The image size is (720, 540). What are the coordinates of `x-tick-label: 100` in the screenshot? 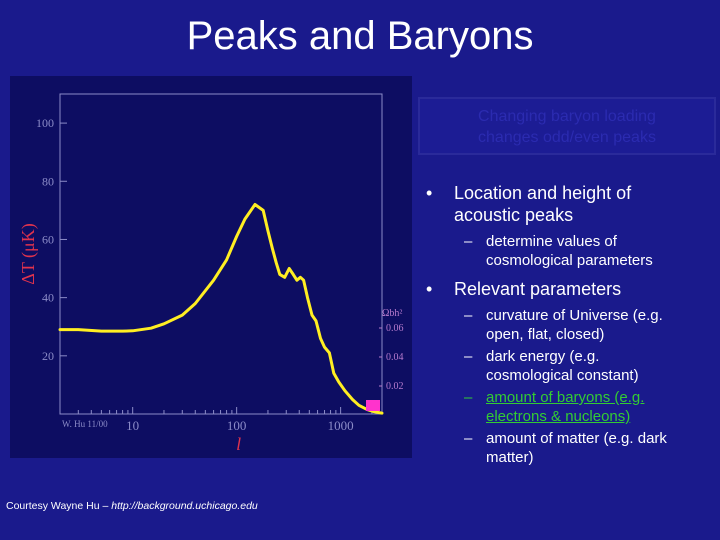 It's located at (237, 425).